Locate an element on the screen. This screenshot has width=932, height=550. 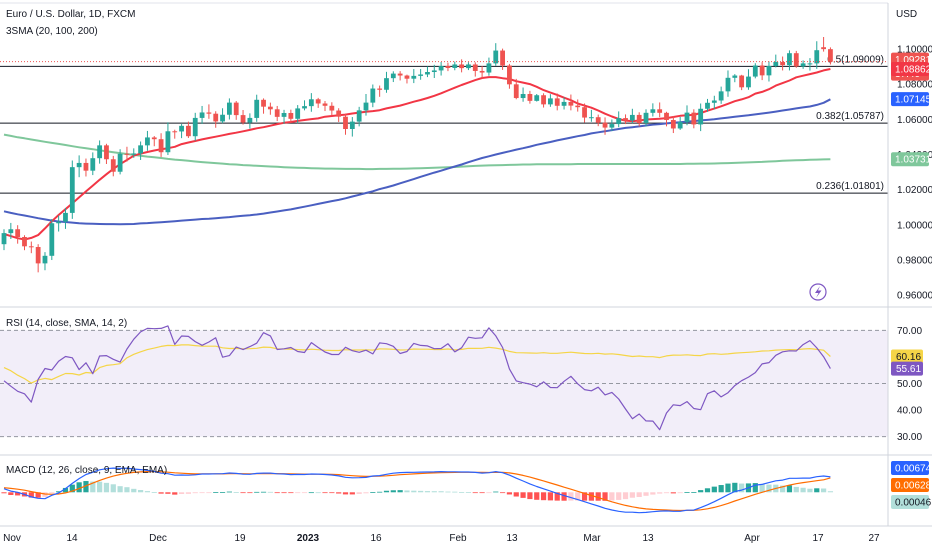
macd-pane is located at coordinates (417, 490).